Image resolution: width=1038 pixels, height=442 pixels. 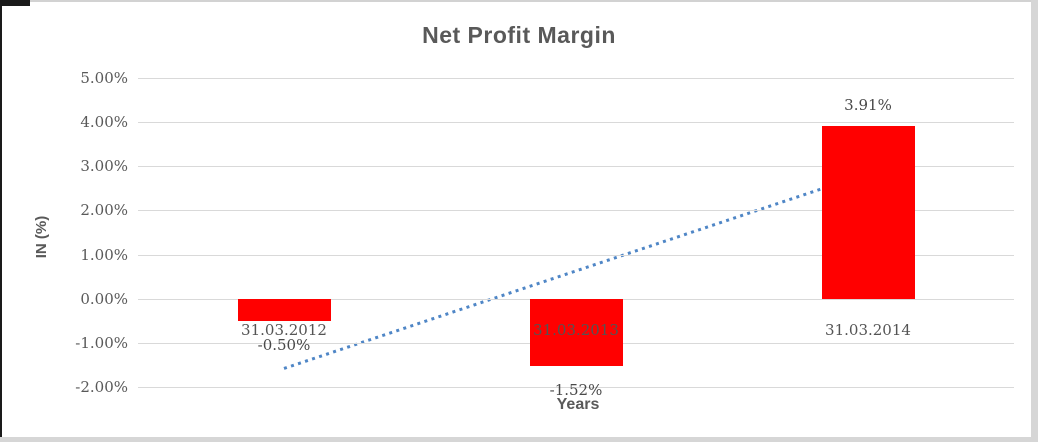 I want to click on window-corner-notch, so click(x=15, y=3).